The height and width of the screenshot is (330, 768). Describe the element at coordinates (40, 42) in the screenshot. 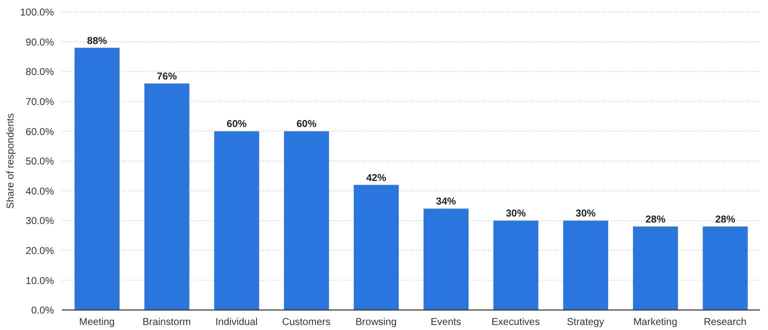

I see `y-tick-label: 90.0%` at that location.